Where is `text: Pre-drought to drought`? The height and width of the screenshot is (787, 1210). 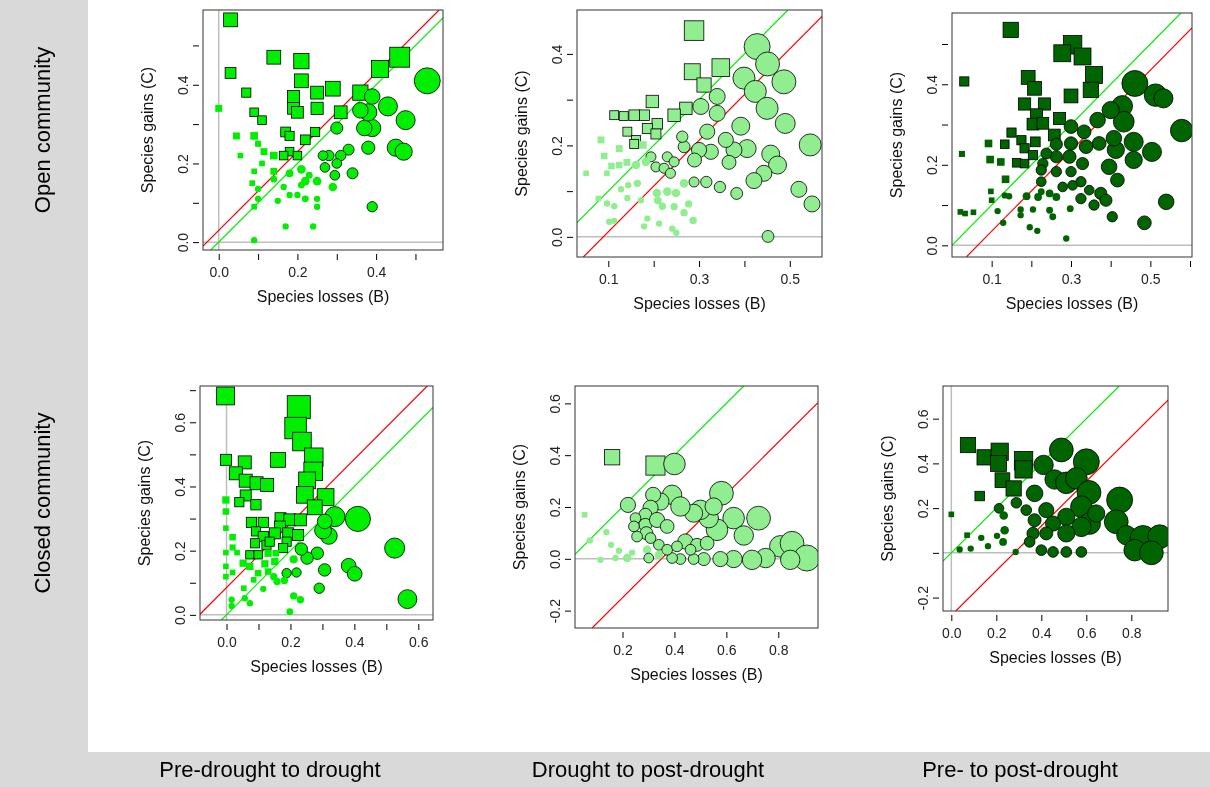
text: Pre-drought to drought is located at coordinates (270, 769).